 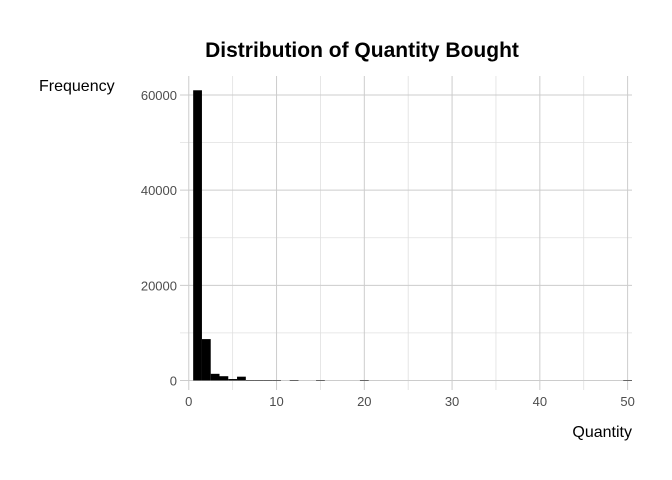 What do you see at coordinates (276, 401) in the screenshot?
I see `x-tick-label: 10` at bounding box center [276, 401].